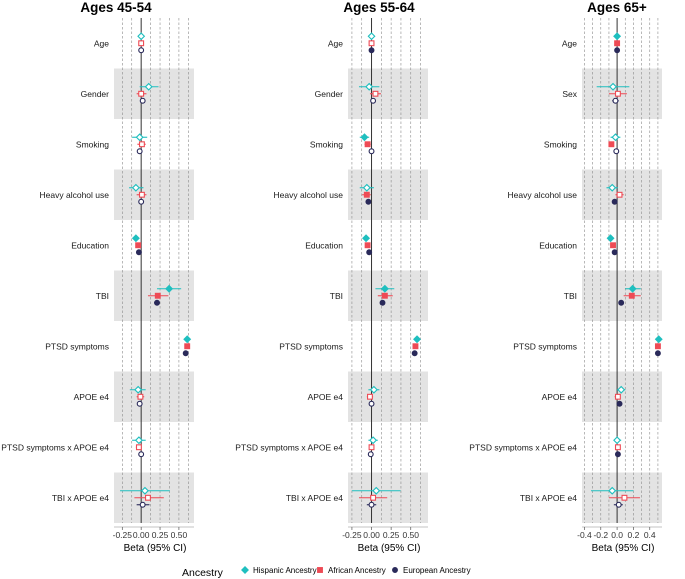 Image resolution: width=685 pixels, height=579 pixels. I want to click on x-tick-label: 0.00, so click(141, 535).